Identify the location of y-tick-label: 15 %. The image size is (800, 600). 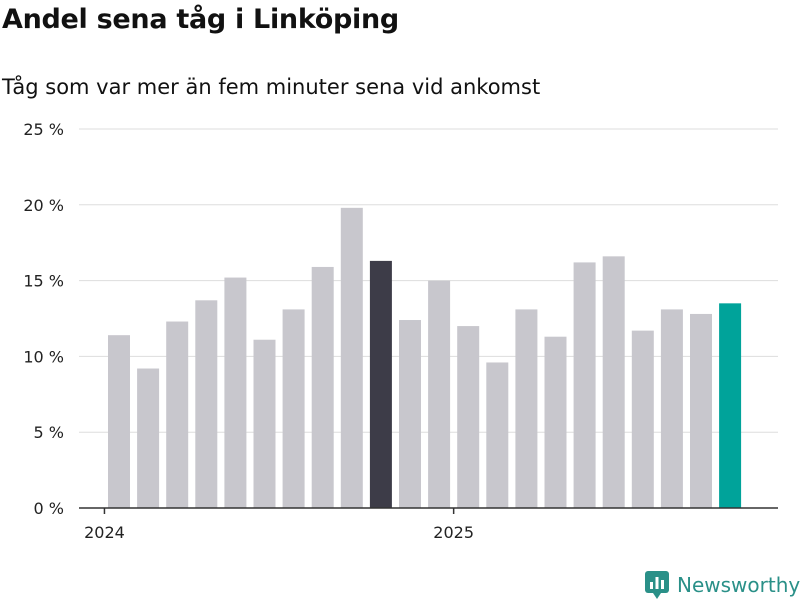
(43, 281).